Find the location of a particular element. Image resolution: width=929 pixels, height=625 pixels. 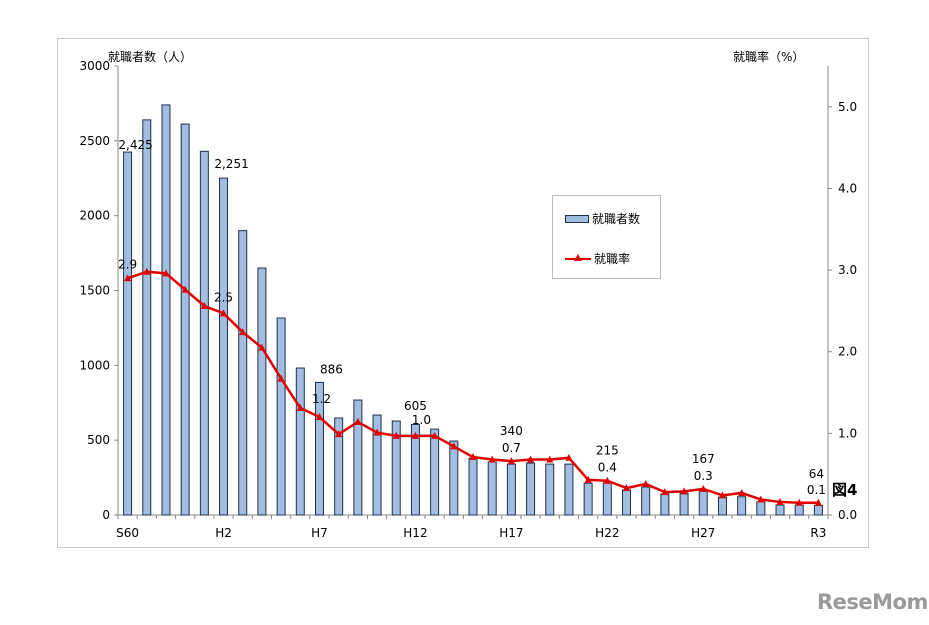

legend-line-swatch is located at coordinates (578, 257).